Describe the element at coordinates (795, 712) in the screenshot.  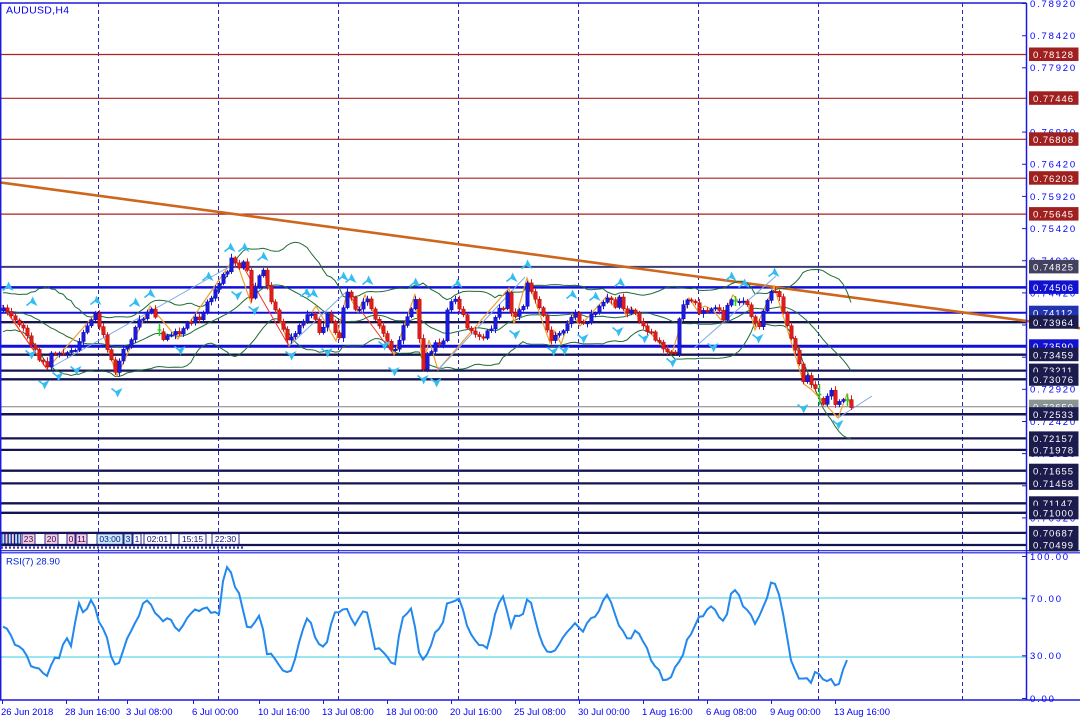
I see `svg-text: 9 Aug 00:00` at that location.